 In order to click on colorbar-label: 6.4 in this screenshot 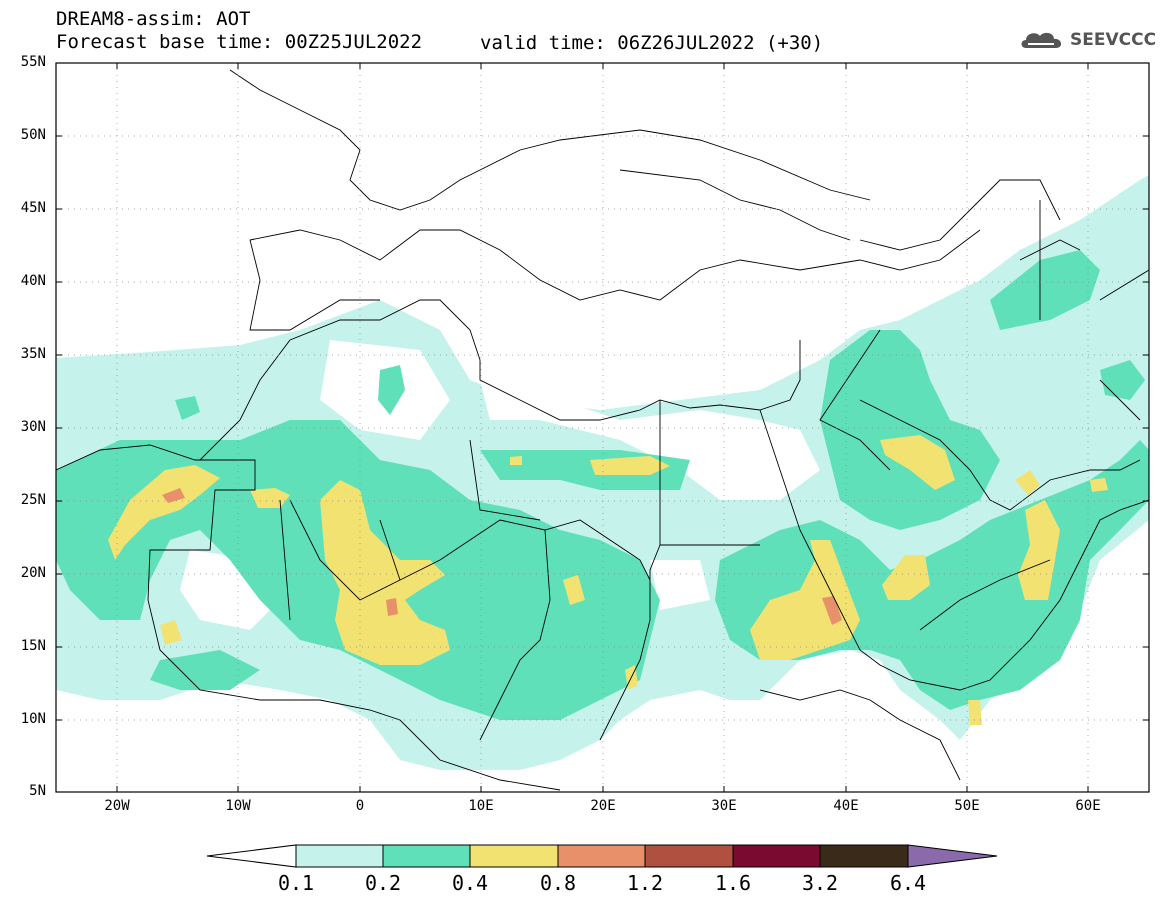, I will do `click(908, 883)`.